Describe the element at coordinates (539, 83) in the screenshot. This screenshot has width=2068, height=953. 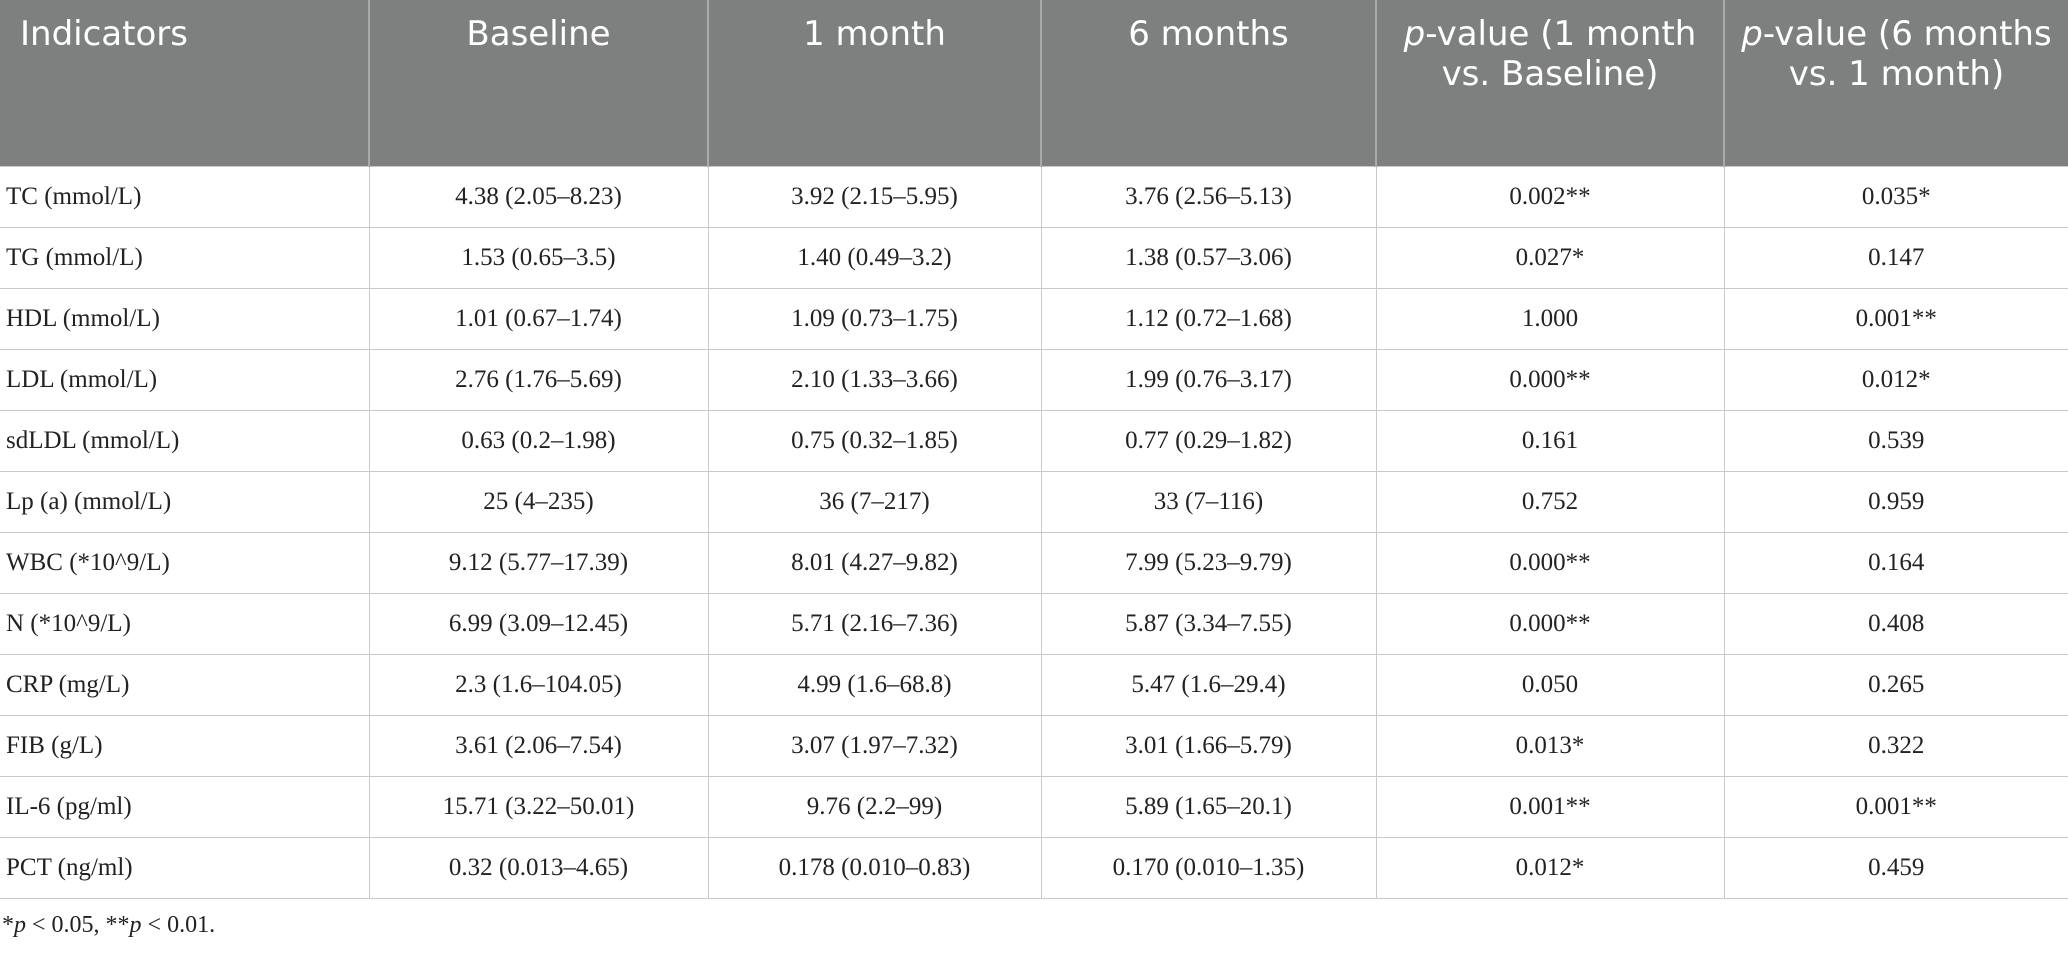
I see `header-cell: Baseline` at that location.